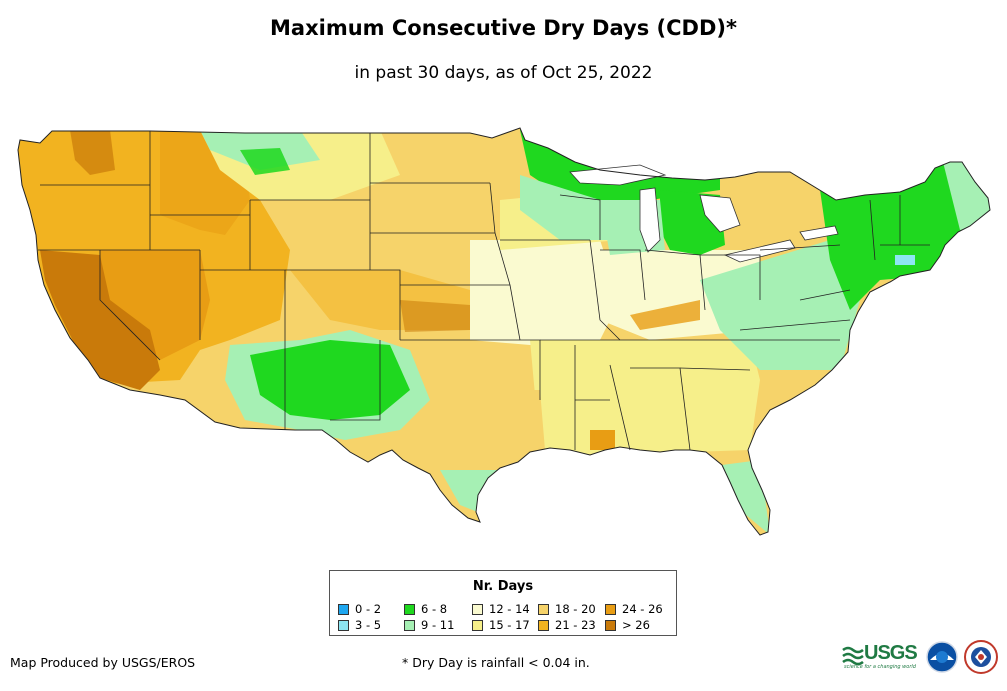 Image resolution: width=1007 pixels, height=691 pixels. Describe the element at coordinates (853, 656) in the screenshot. I see `usgs-wave-icon` at that location.